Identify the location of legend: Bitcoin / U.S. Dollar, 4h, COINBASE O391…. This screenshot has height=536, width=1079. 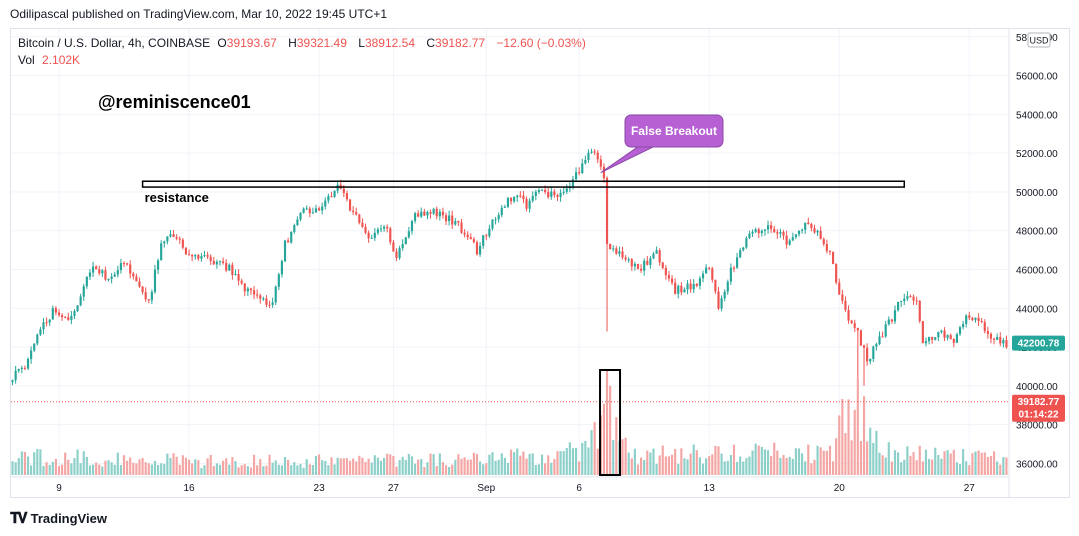
(304, 52).